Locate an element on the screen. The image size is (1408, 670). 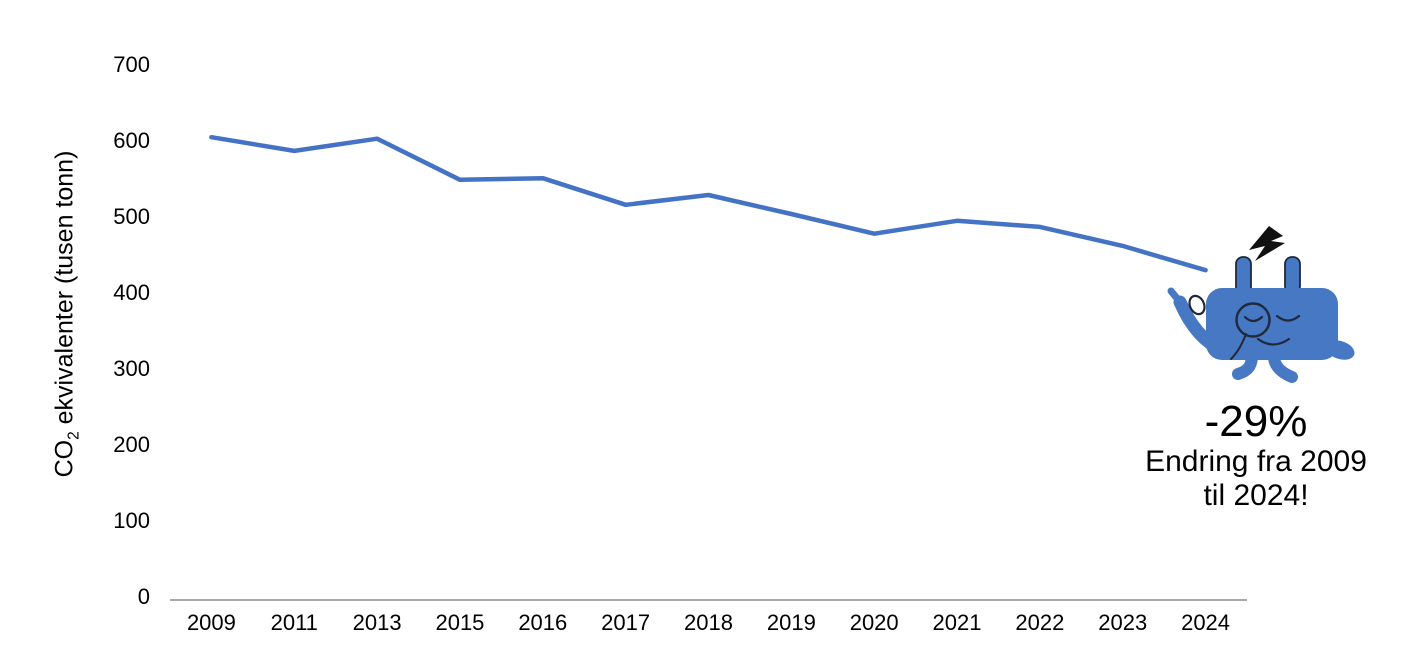
annotation-percent: -29% is located at coordinates (1256, 421).